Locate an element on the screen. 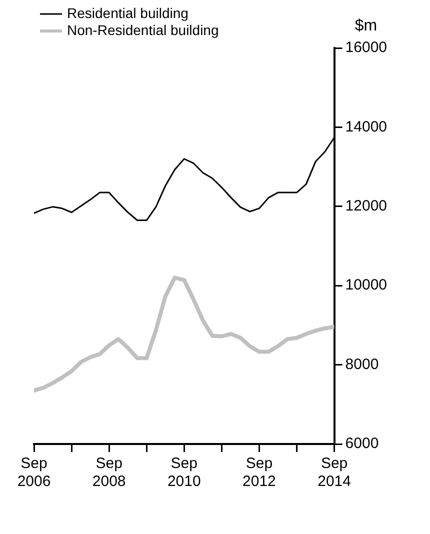  x-tick-label: Sep 2010 is located at coordinates (184, 472).